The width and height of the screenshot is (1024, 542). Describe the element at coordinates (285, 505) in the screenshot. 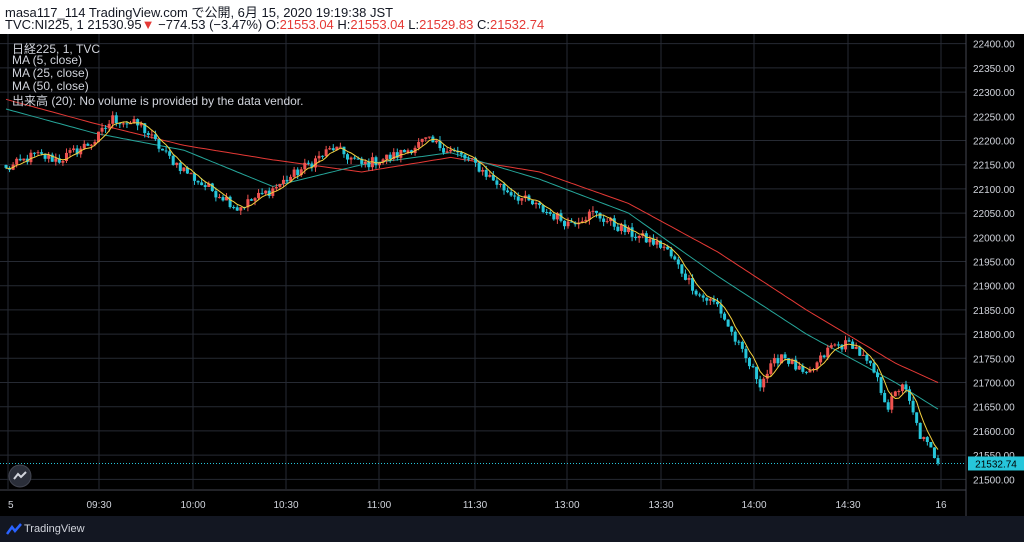

I see `x-tick-label: 10:30` at that location.